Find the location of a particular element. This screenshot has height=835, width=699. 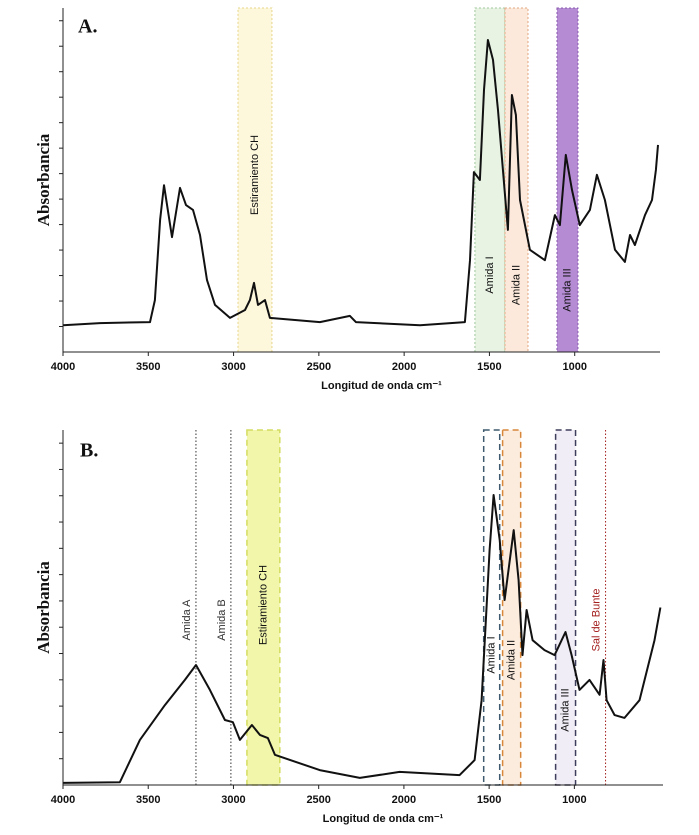

marker-label: Amida A is located at coordinates (187, 620).